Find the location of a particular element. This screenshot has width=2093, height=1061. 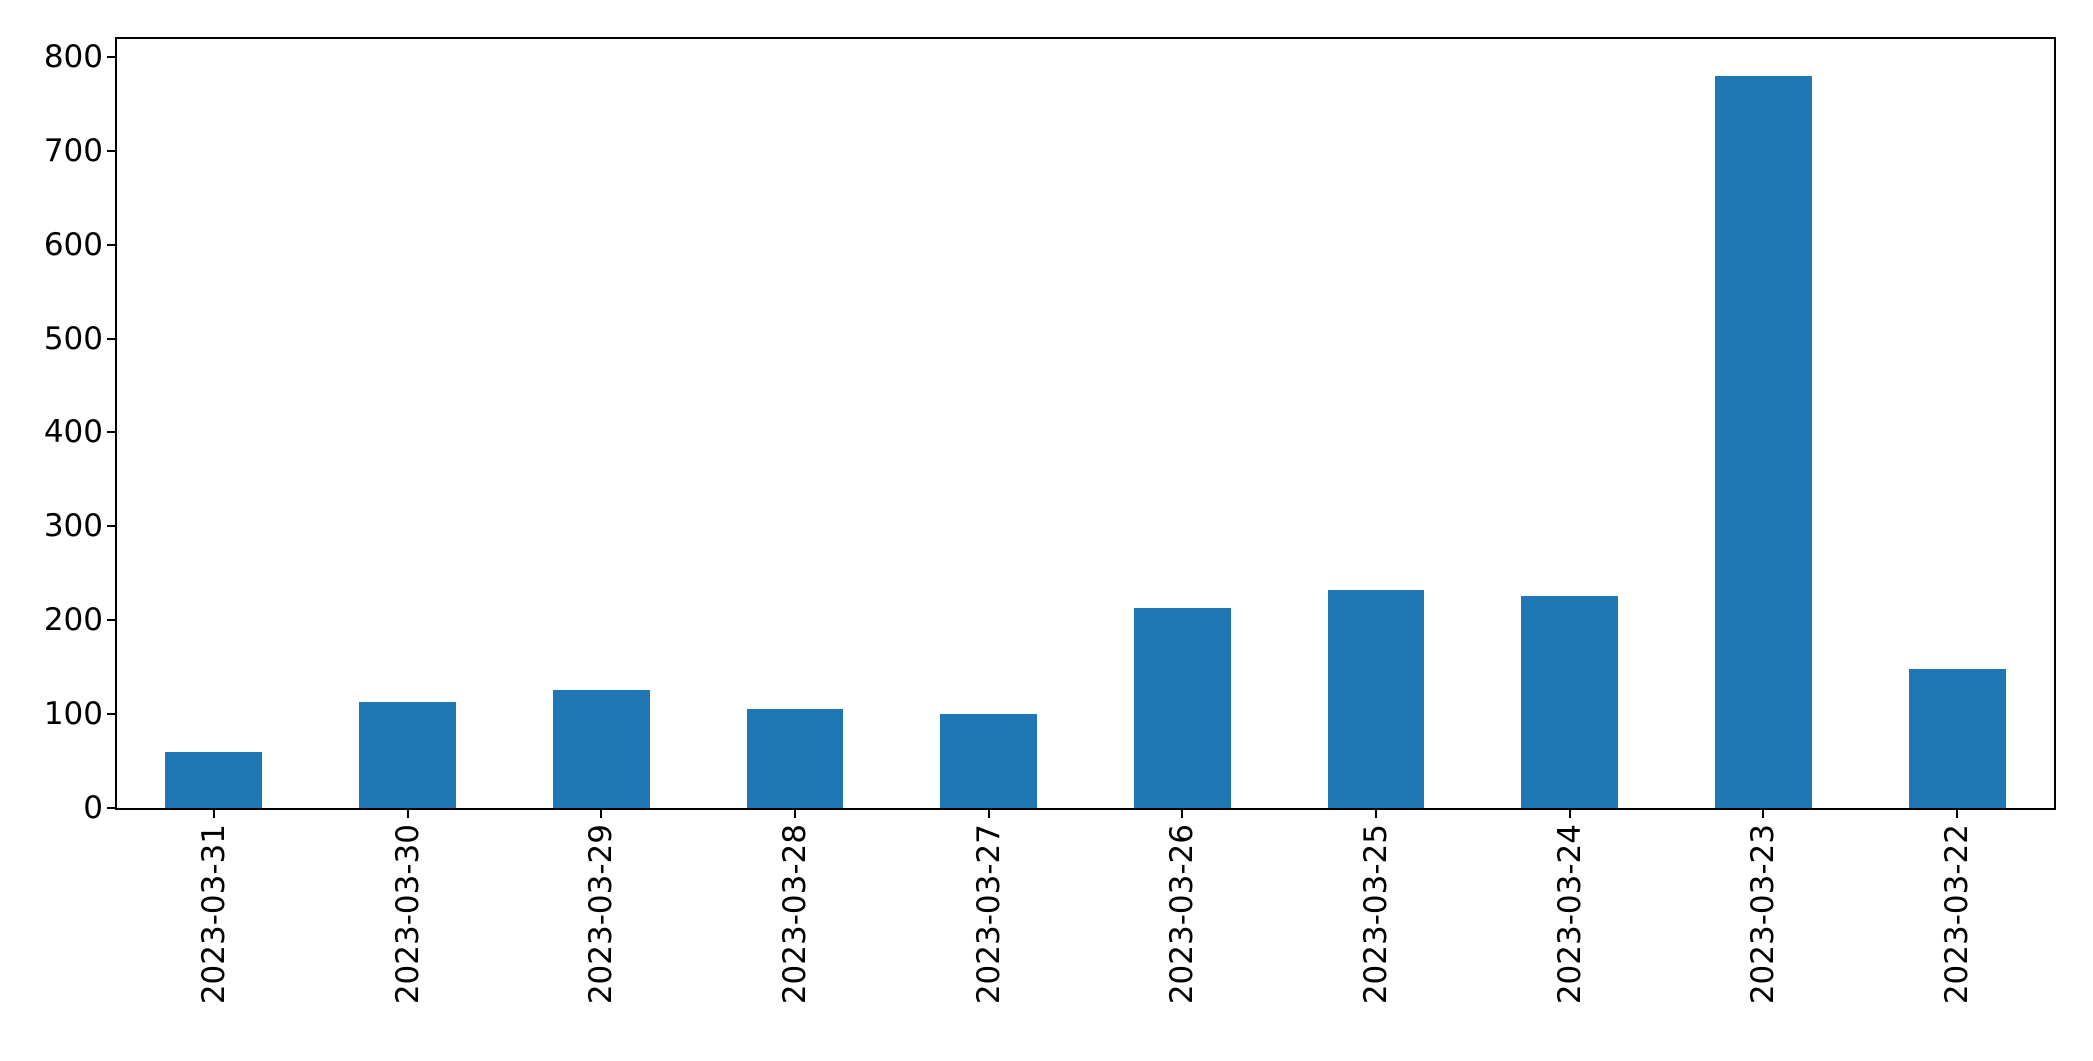

x-tick-label: 2023-03-28 is located at coordinates (794, 914).